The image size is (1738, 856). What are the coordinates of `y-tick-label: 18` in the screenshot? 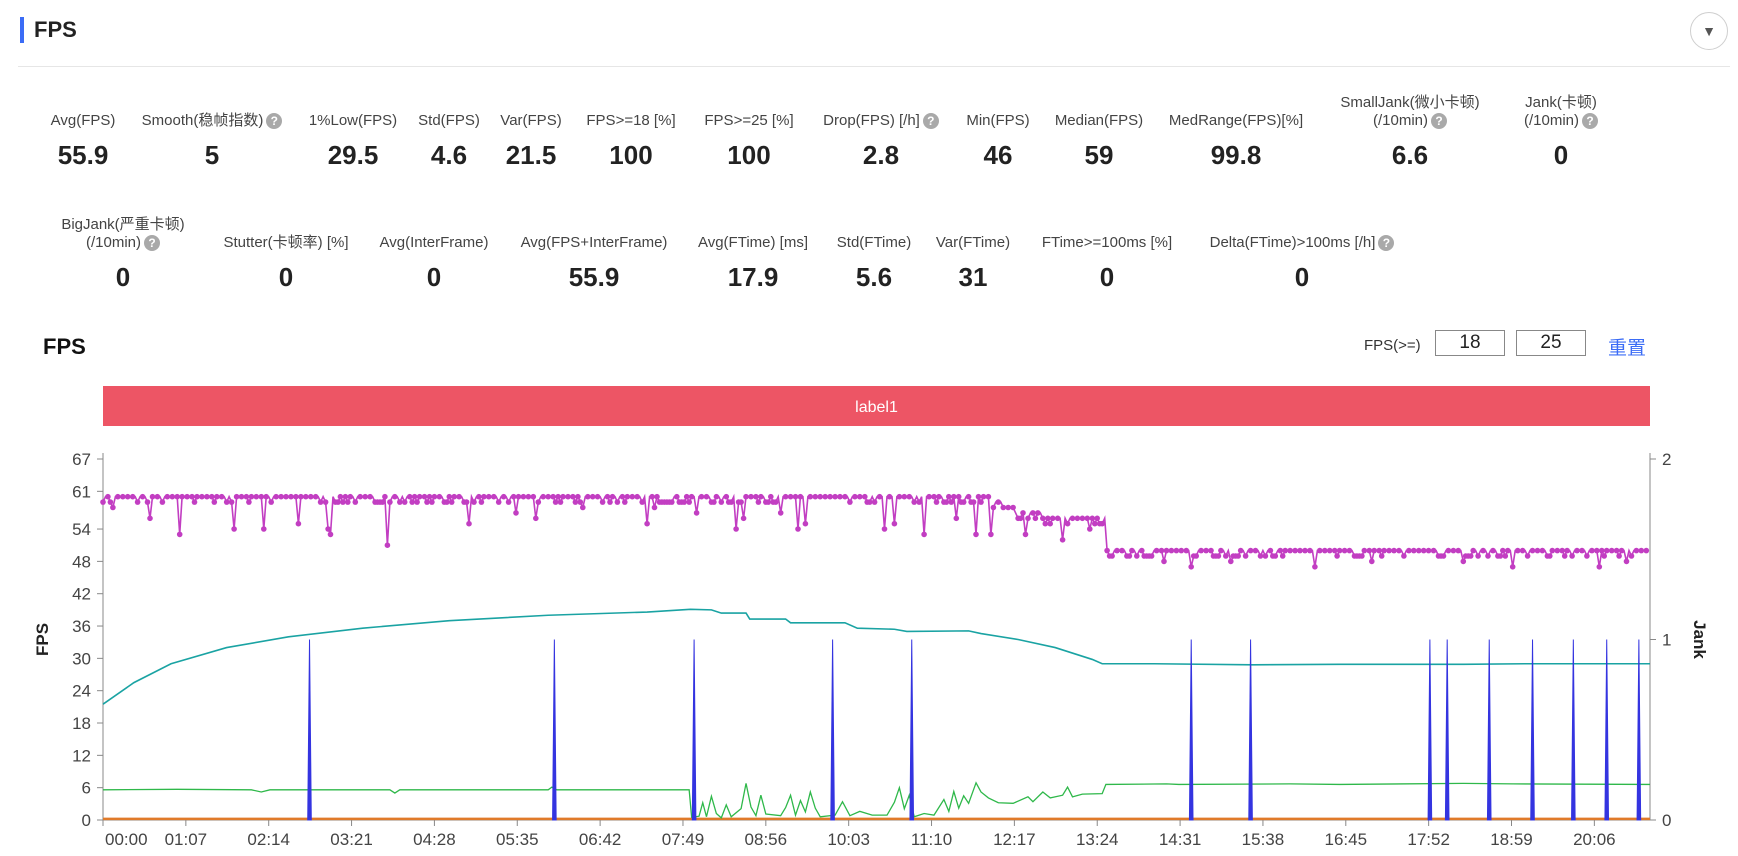 It's located at (81, 723).